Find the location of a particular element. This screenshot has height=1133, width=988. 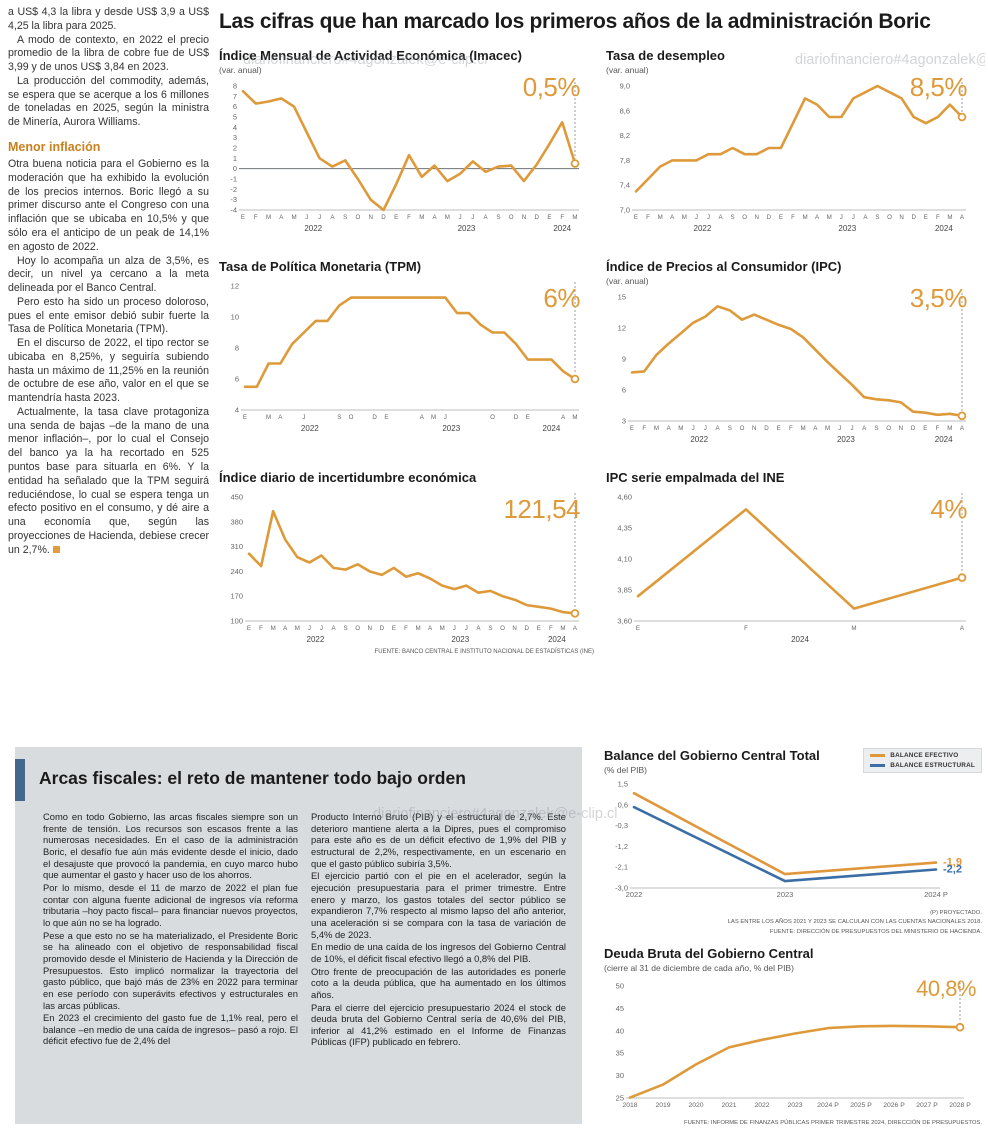

svg-text: 6 is located at coordinates (624, 390).